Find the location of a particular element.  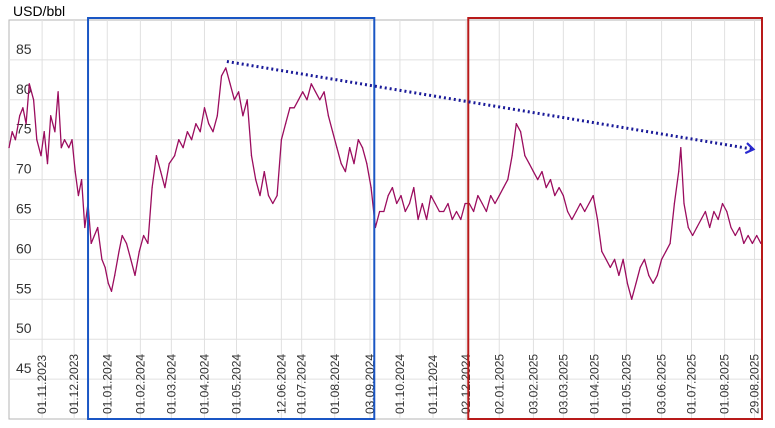

x-tick-label: 01.02.2024 is located at coordinates (140, 384).